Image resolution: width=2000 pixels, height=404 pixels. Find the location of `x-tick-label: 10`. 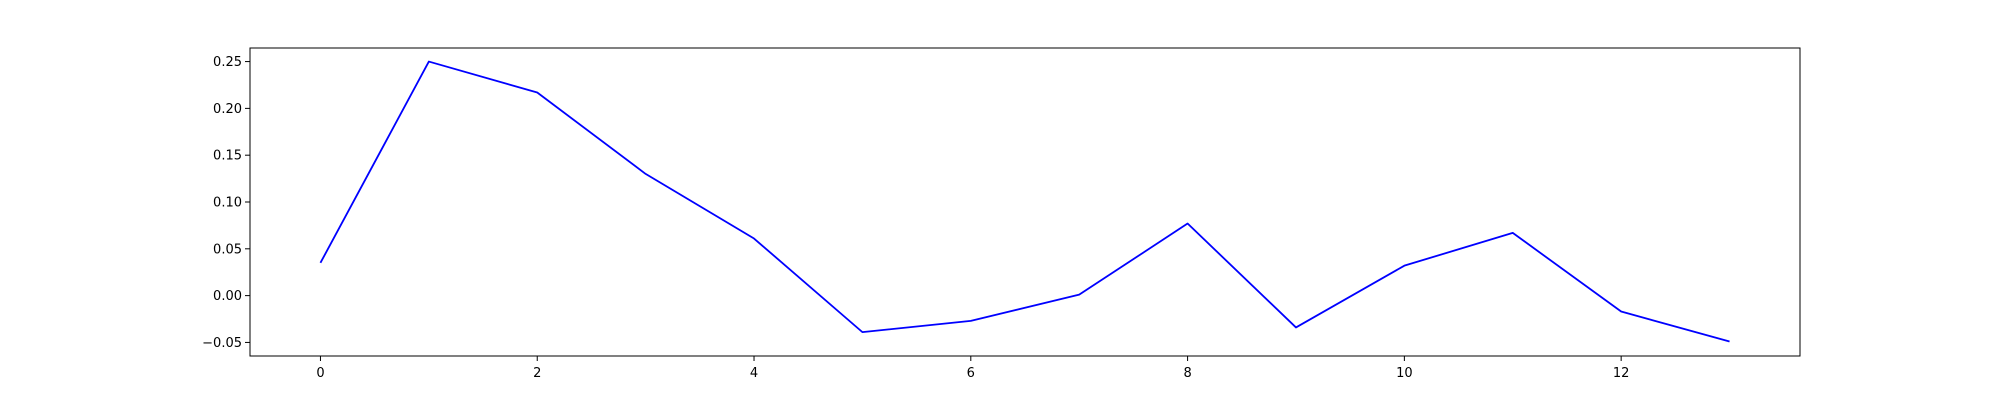

x-tick-label: 10 is located at coordinates (1404, 373).